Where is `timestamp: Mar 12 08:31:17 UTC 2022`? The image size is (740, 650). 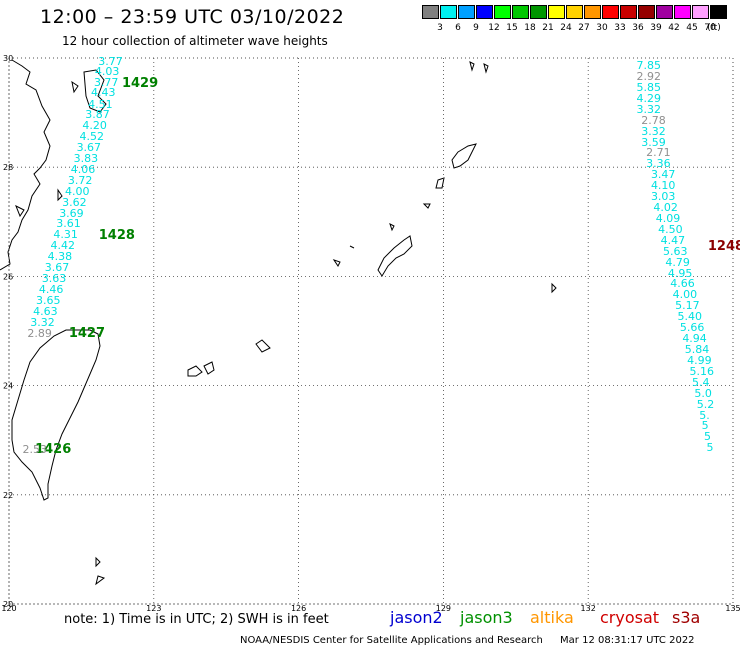 timestamp: Mar 12 08:31:17 UTC 2022 is located at coordinates (627, 640).